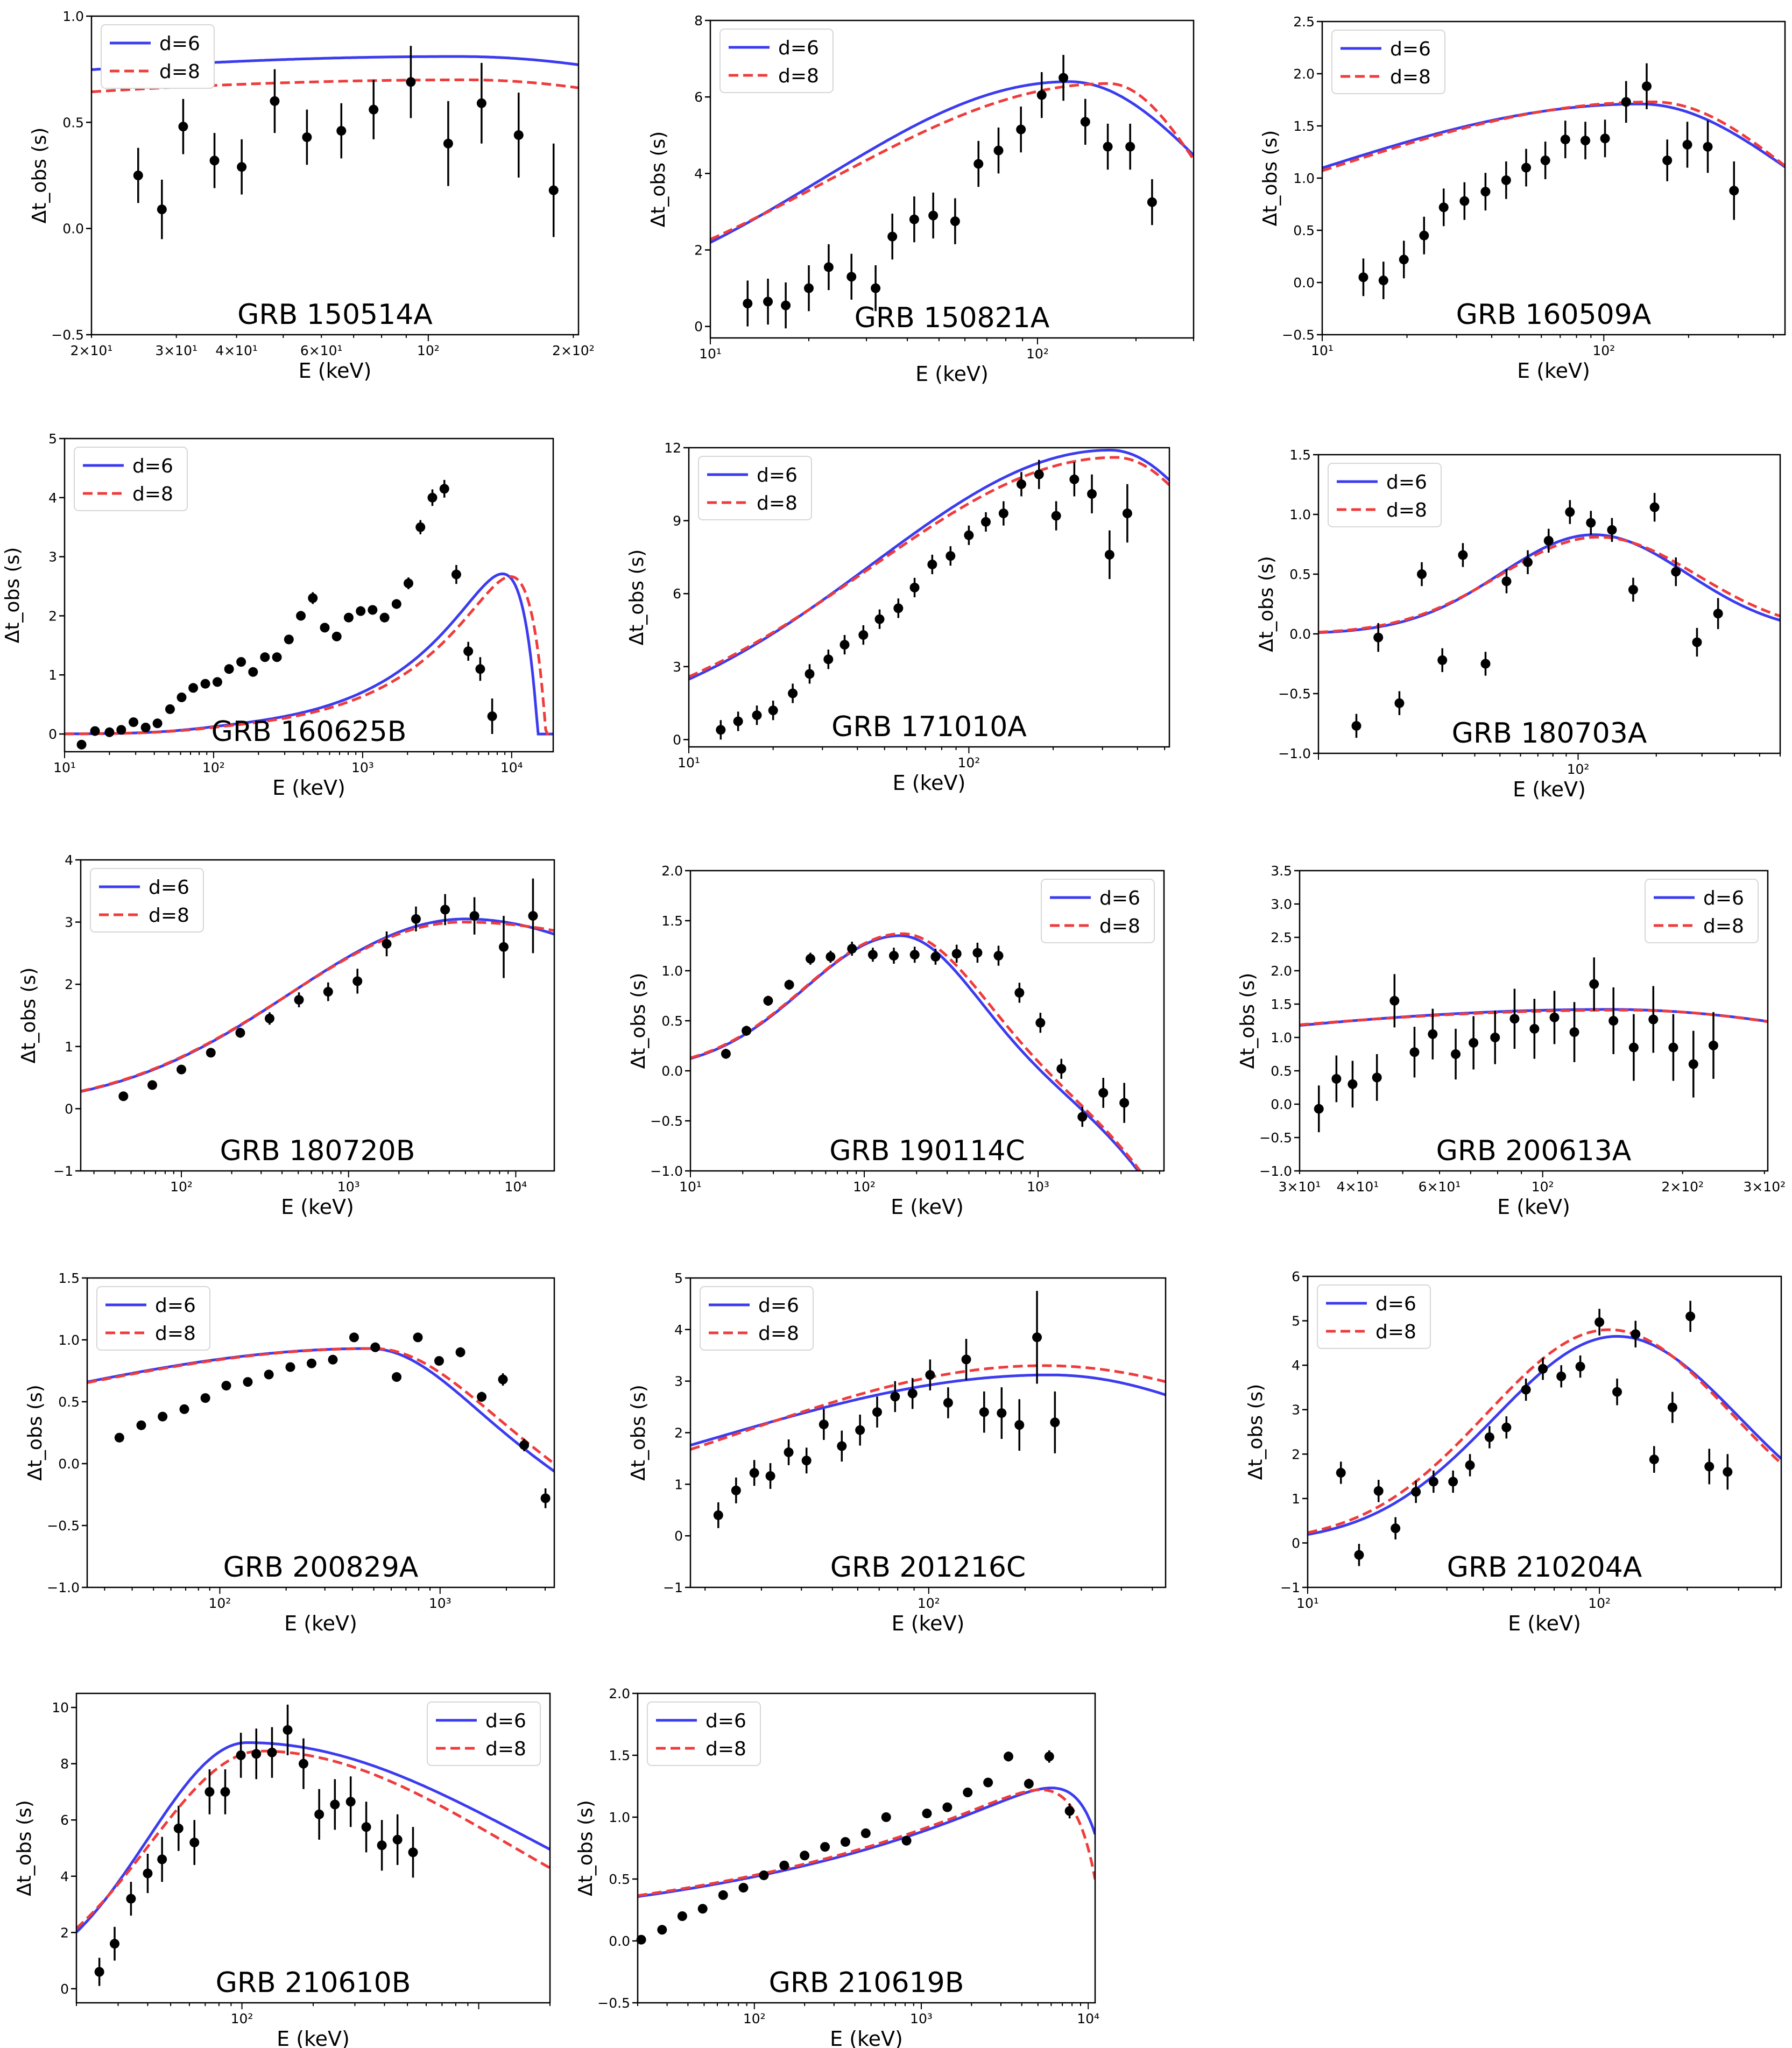 This screenshot has height=2048, width=1792. Describe the element at coordinates (677, 667) in the screenshot. I see `y-tick-label: 3` at that location.